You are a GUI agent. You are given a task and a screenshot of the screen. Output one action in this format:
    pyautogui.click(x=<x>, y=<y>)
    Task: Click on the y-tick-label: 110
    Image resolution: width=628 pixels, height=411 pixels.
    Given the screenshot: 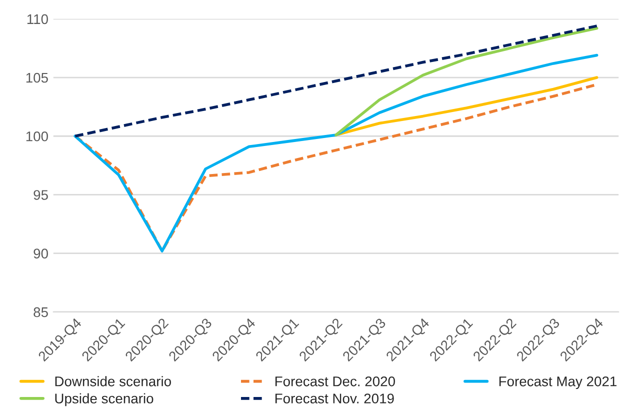 What is the action you would take?
    pyautogui.click(x=37, y=19)
    